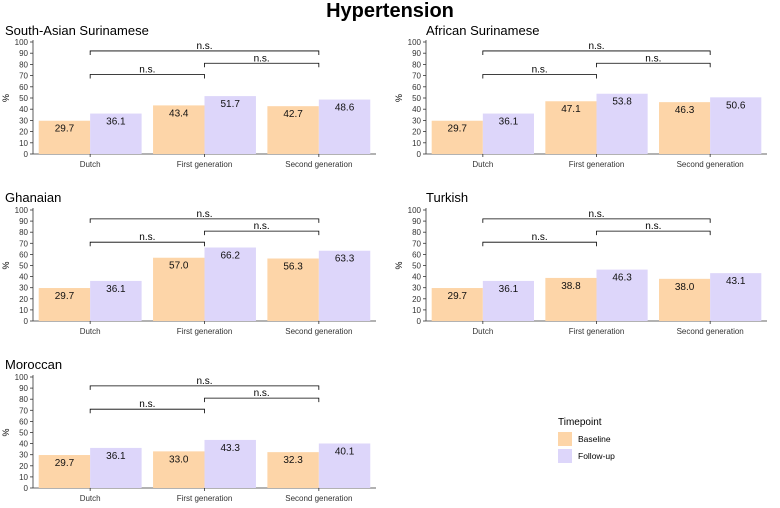 The height and width of the screenshot is (508, 780). I want to click on legend-swatch-baseline, so click(565, 439).